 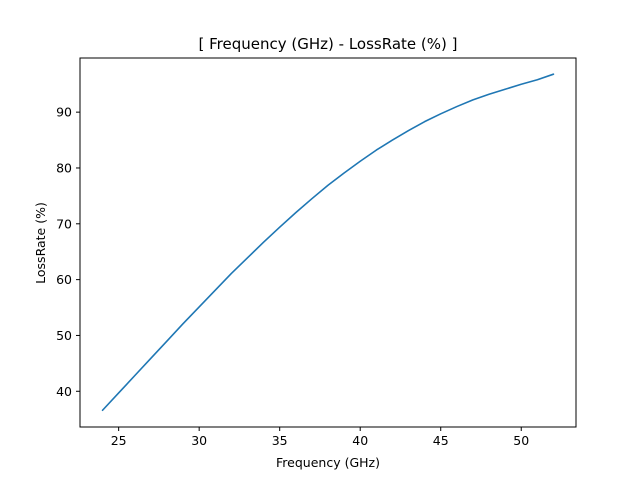 I want to click on x-axis-label: Frequency (GHz), so click(x=328, y=462).